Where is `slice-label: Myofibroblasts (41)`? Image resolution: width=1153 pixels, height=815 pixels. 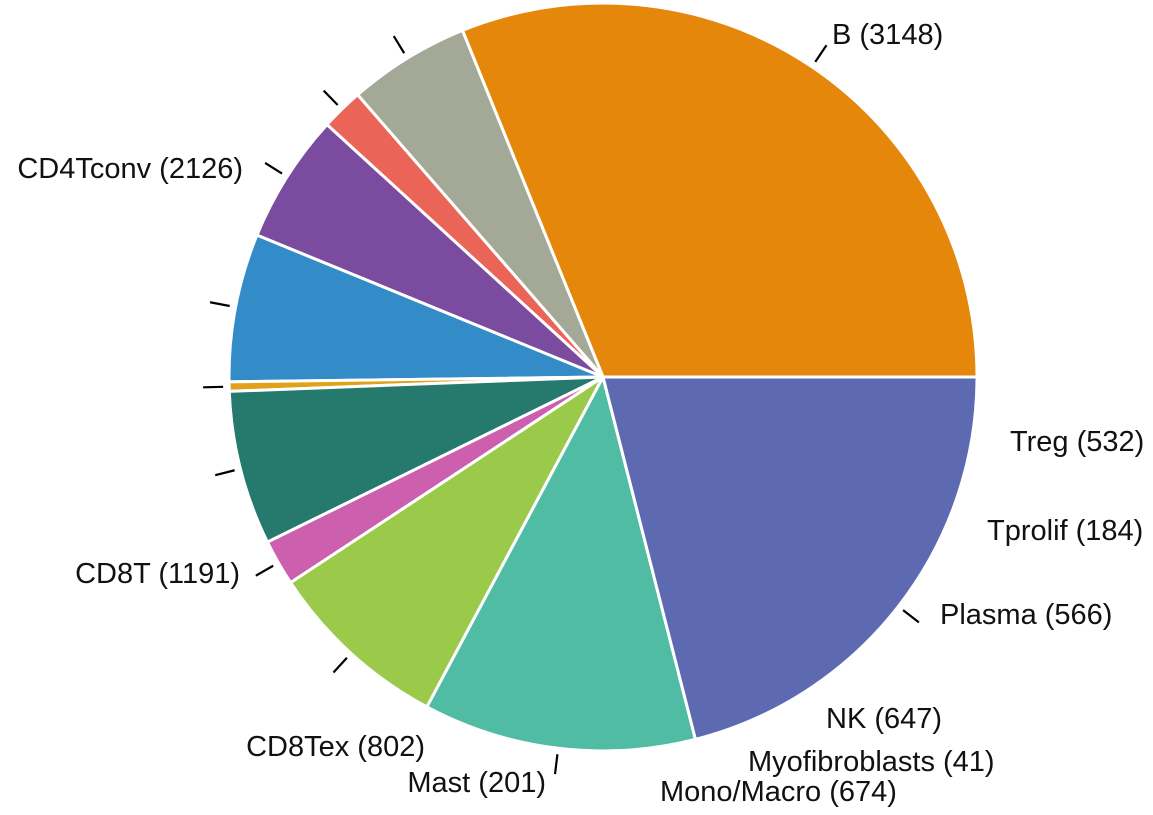 slice-label: Myofibroblasts (41) is located at coordinates (871, 762).